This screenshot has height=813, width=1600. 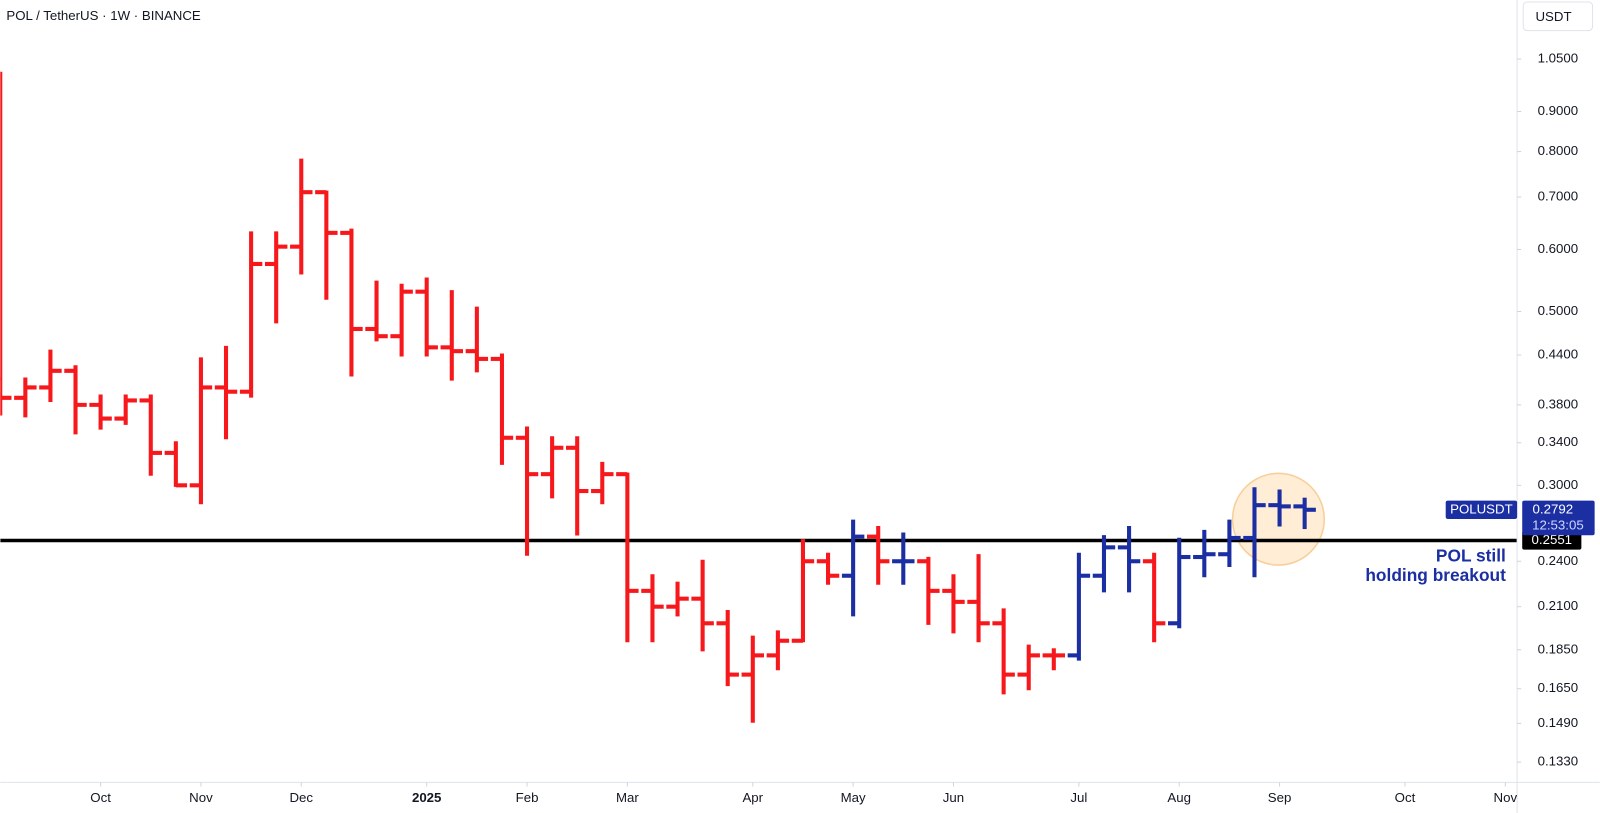 What do you see at coordinates (1558, 648) in the screenshot?
I see `y-tick-label: 0.1850` at bounding box center [1558, 648].